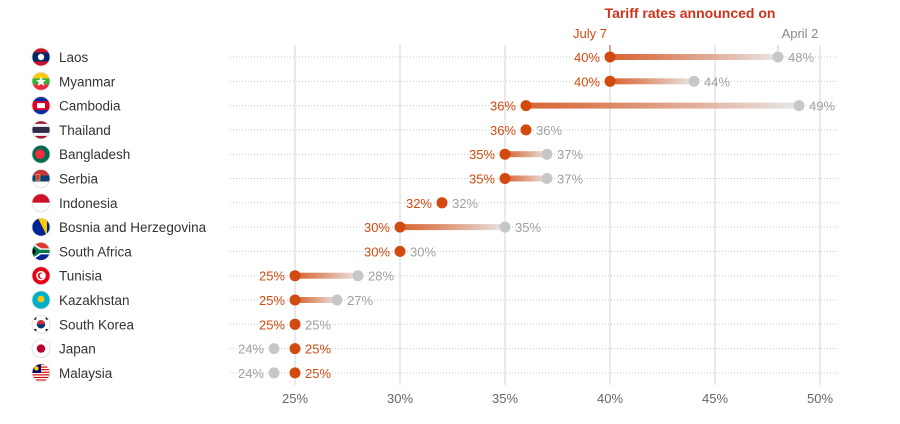 This screenshot has height=424, width=900. I want to click on myanmar-flag-icon, so click(41, 81).